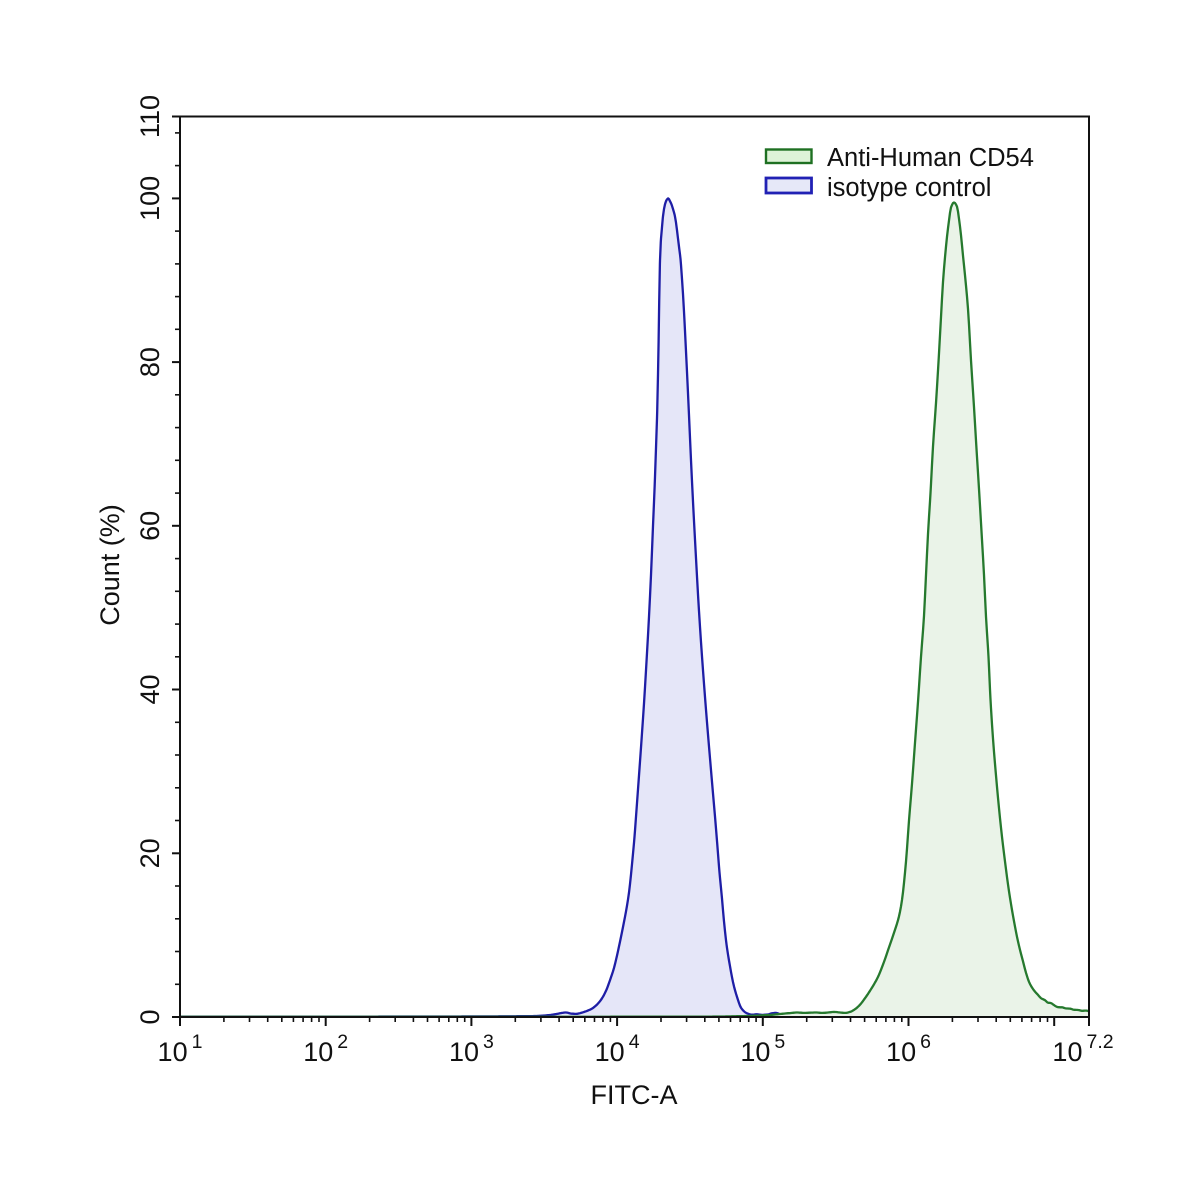  Describe the element at coordinates (150, 362) in the screenshot. I see `svg-text: 80` at that location.